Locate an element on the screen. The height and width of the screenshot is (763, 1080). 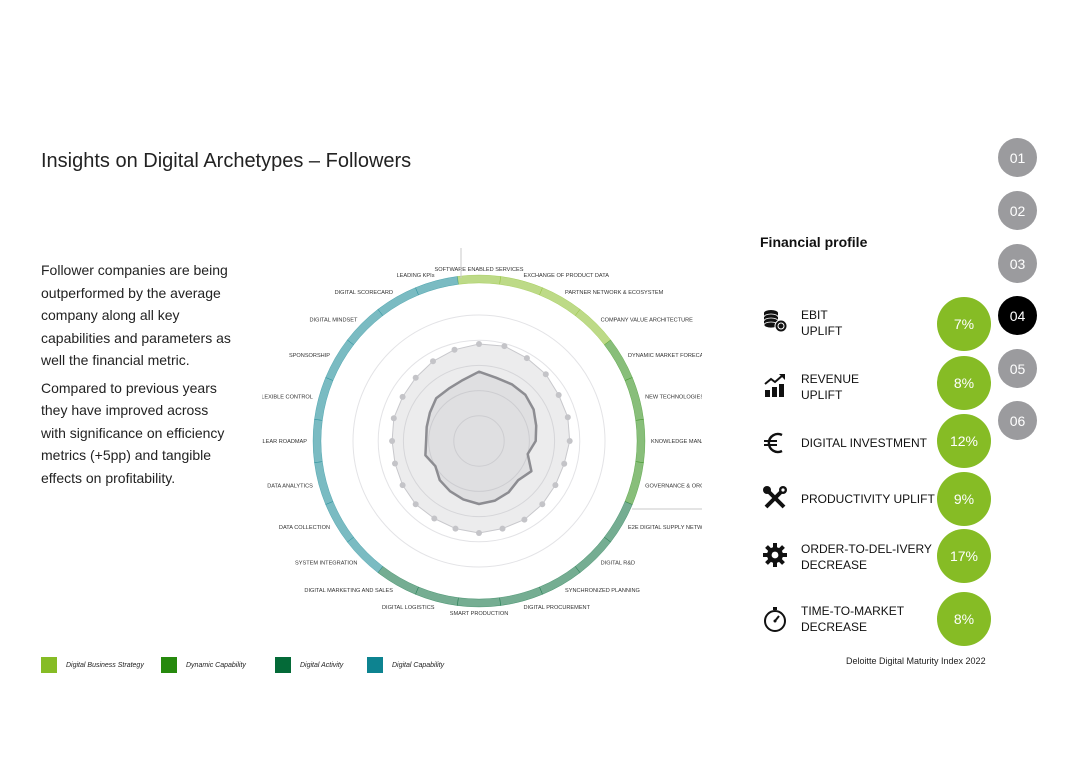
radar-axis-label: NEW TECHNOLOGIES THROUGH PLC is located at coordinates (673, 398).